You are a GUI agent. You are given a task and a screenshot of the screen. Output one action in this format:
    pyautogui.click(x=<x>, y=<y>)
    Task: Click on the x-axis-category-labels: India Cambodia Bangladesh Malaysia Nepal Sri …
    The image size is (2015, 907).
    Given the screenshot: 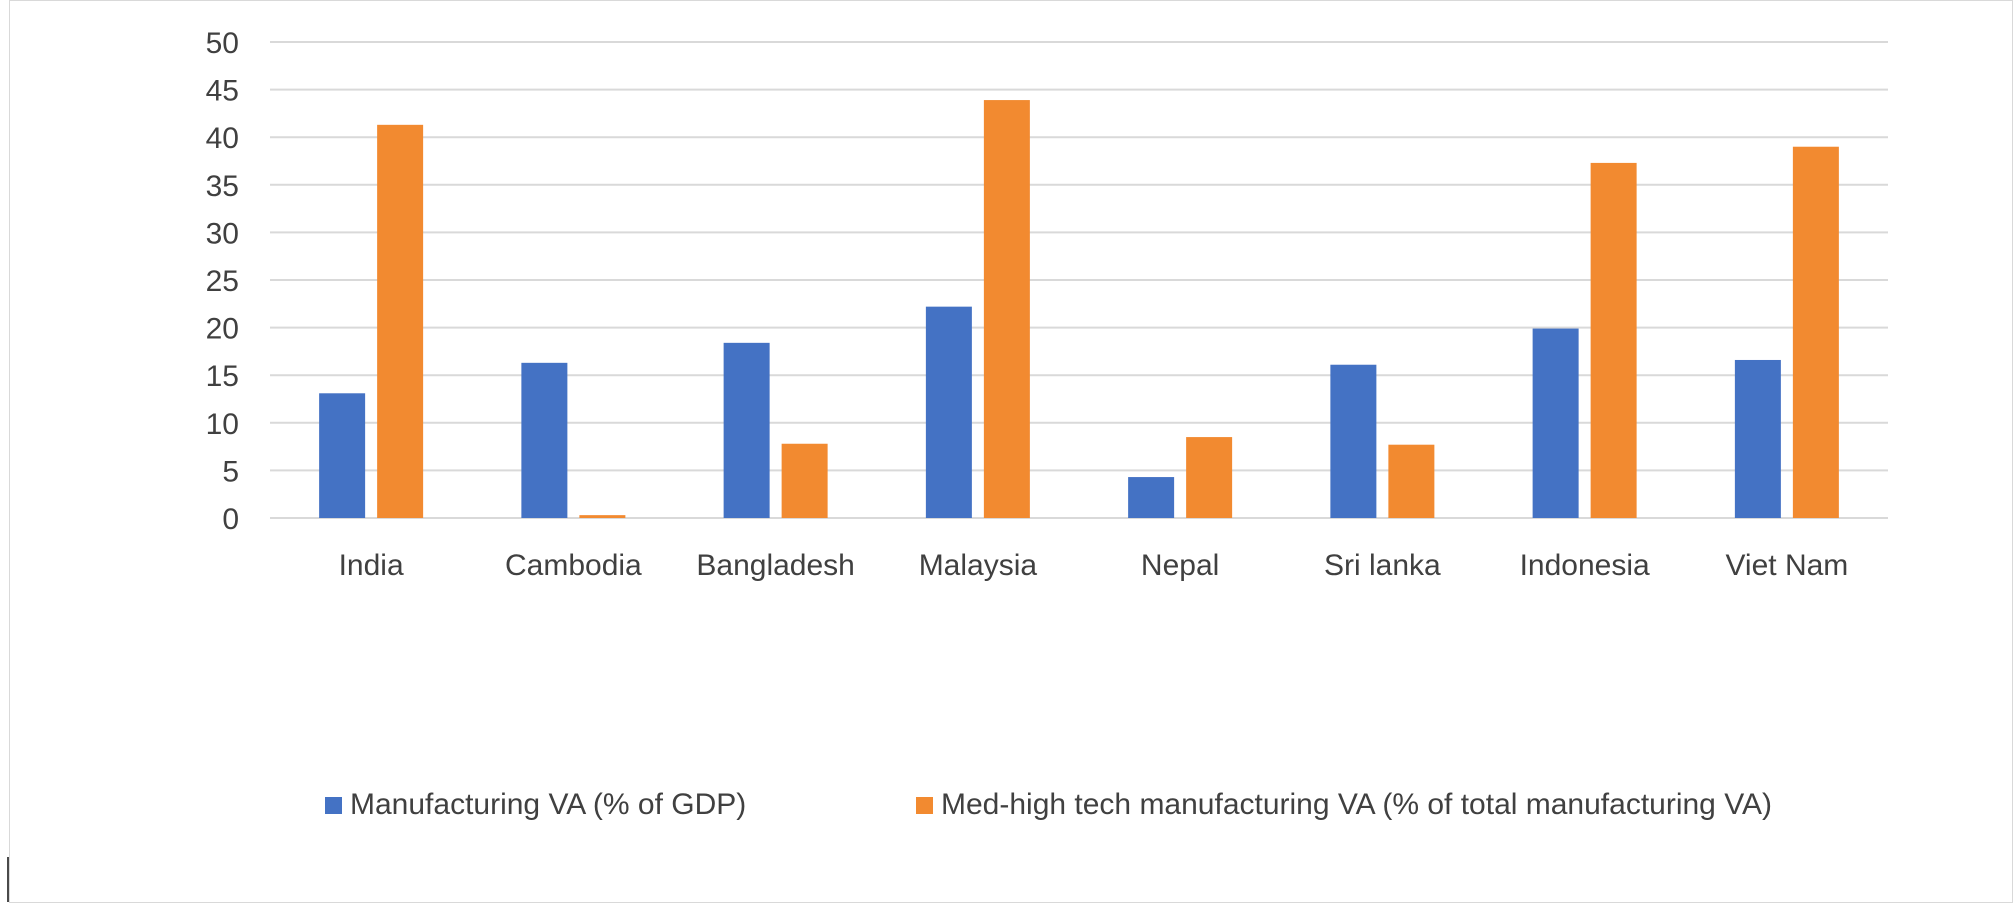 What is the action you would take?
    pyautogui.click(x=1094, y=565)
    